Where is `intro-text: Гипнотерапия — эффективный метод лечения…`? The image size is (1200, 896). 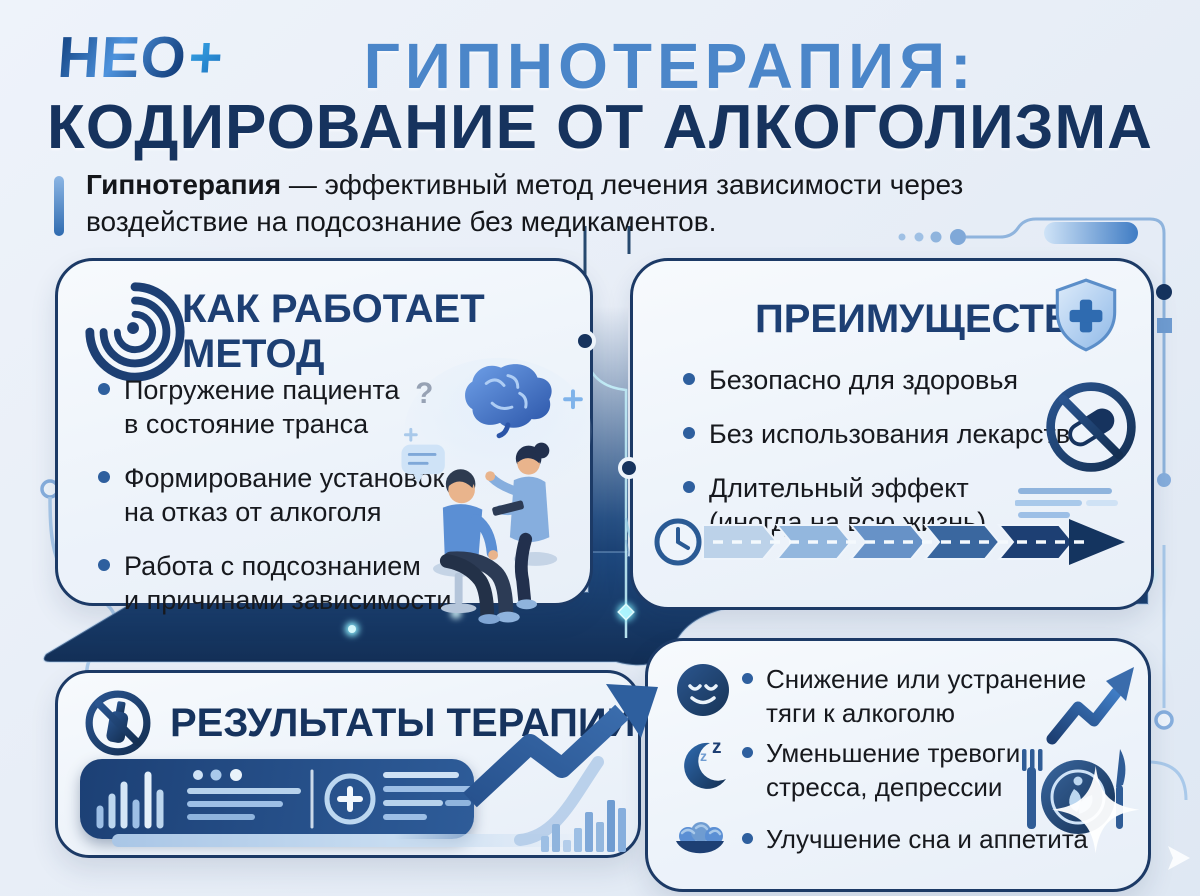
intro-text: Гипнотерапия — эффективный метод лечения… is located at coordinates (601, 203).